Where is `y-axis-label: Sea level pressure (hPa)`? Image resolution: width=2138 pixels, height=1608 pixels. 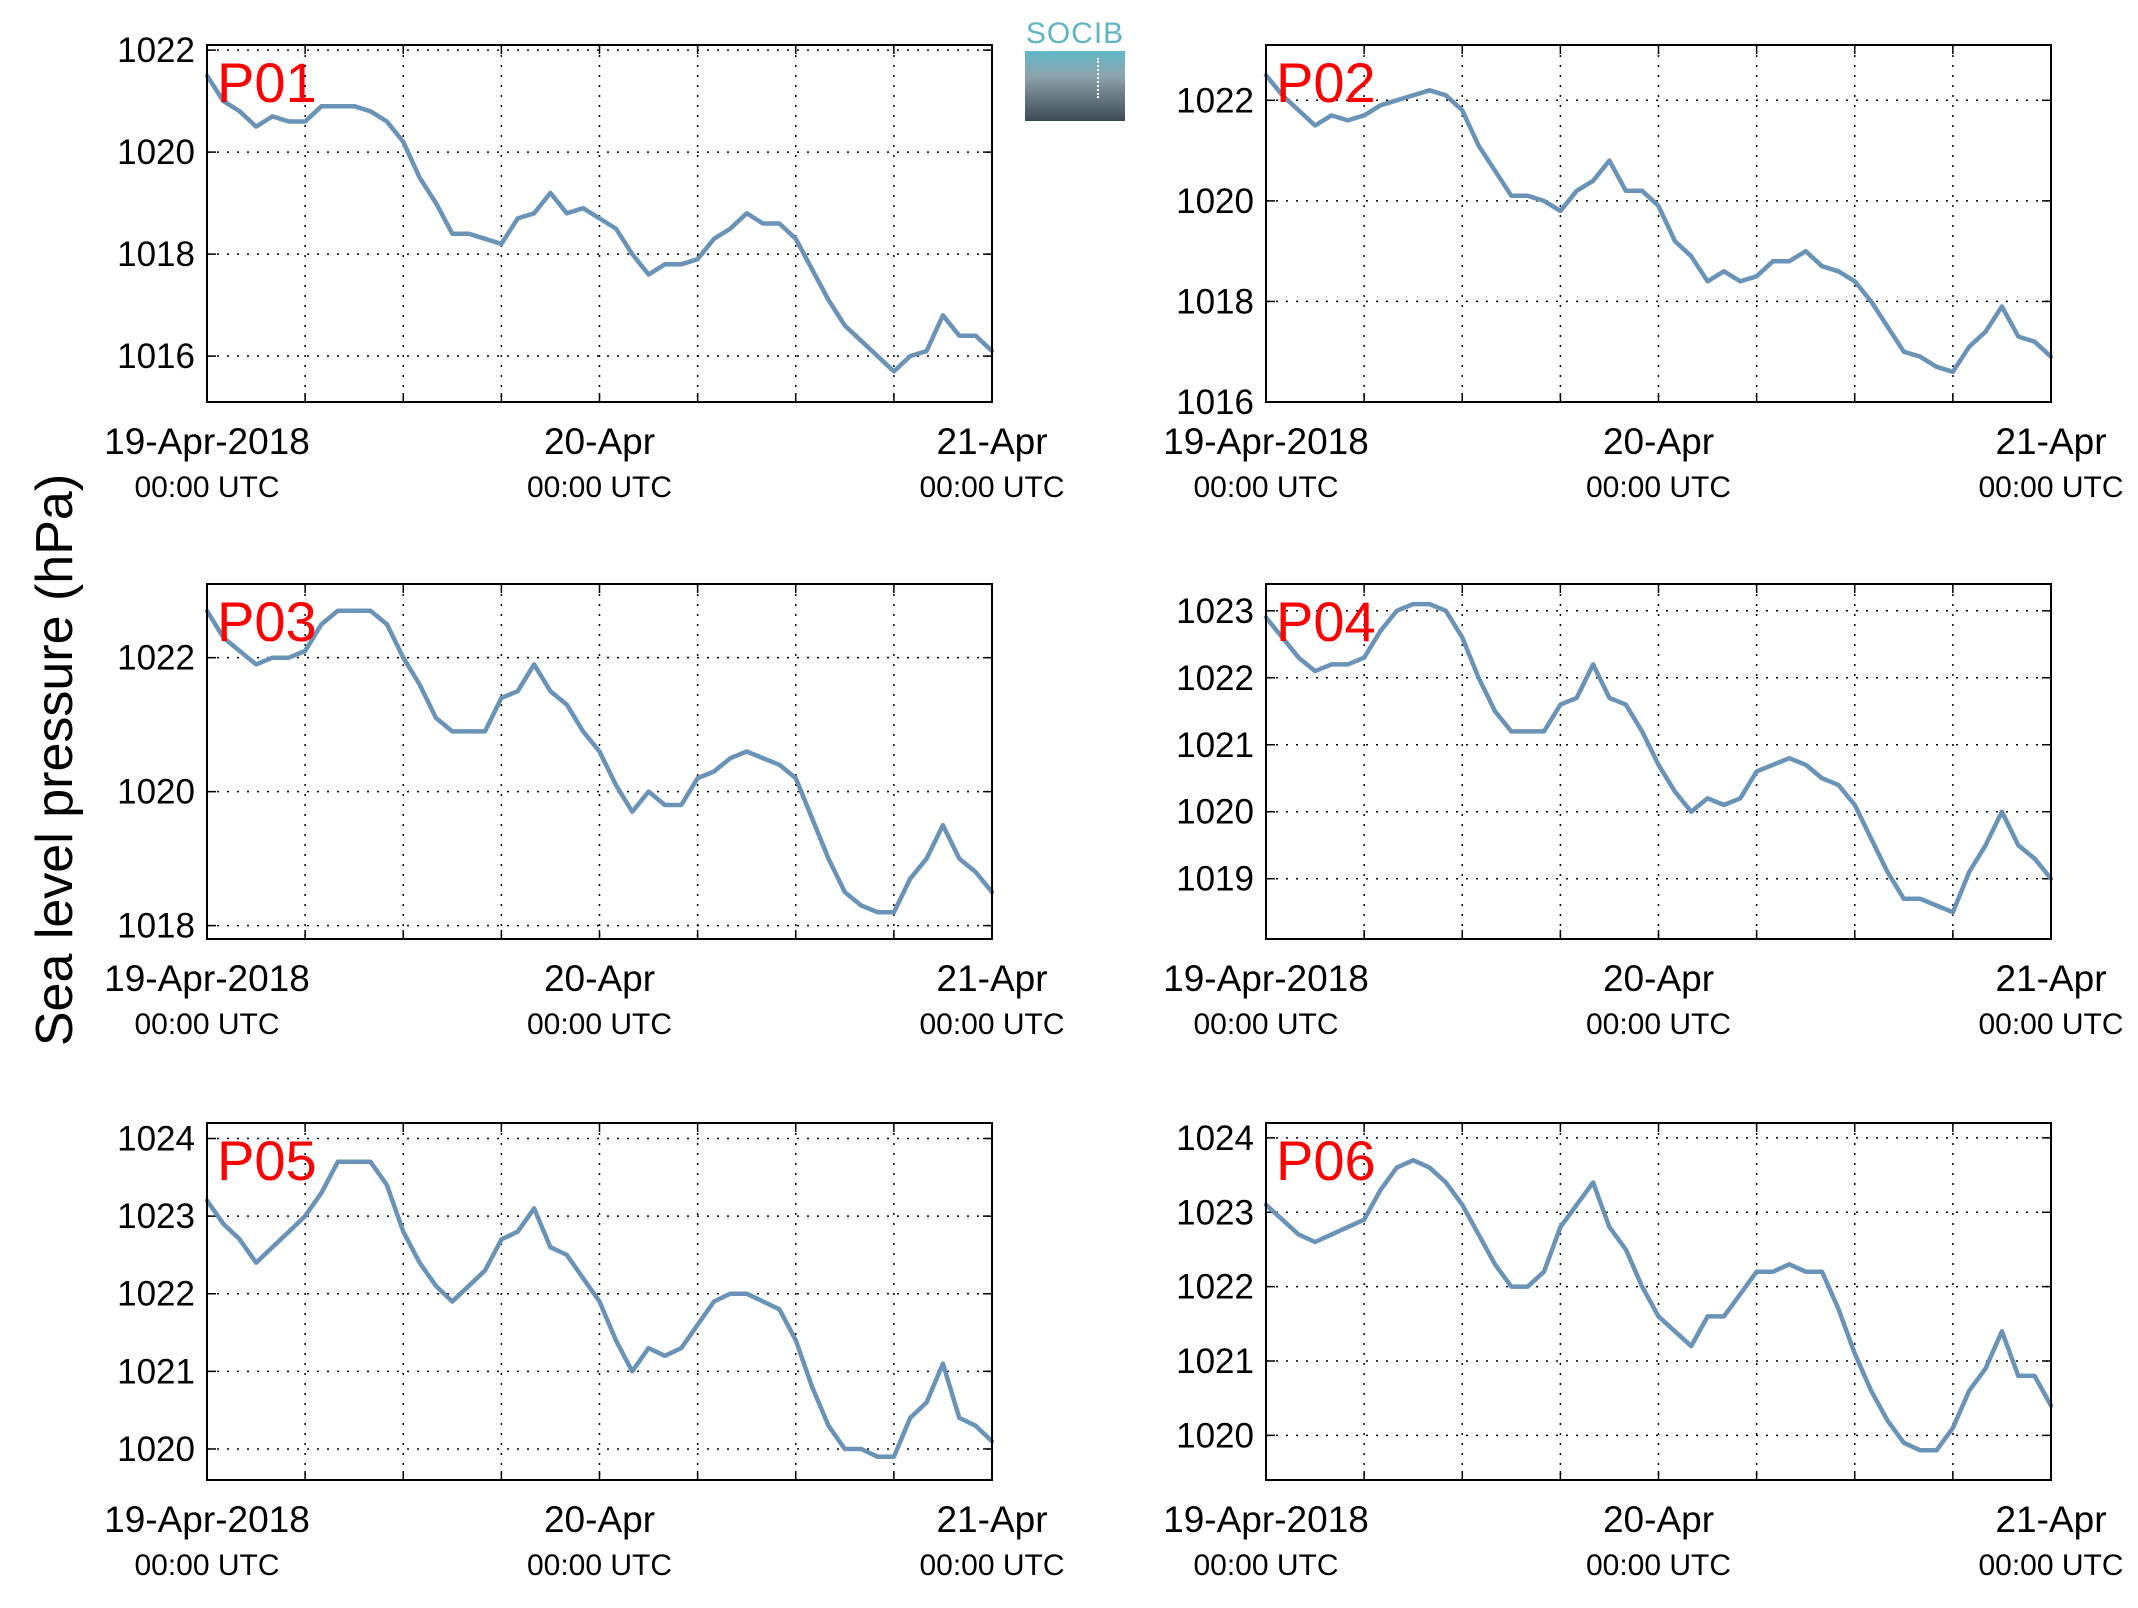
y-axis-label: Sea level pressure (hPa) is located at coordinates (55, 760).